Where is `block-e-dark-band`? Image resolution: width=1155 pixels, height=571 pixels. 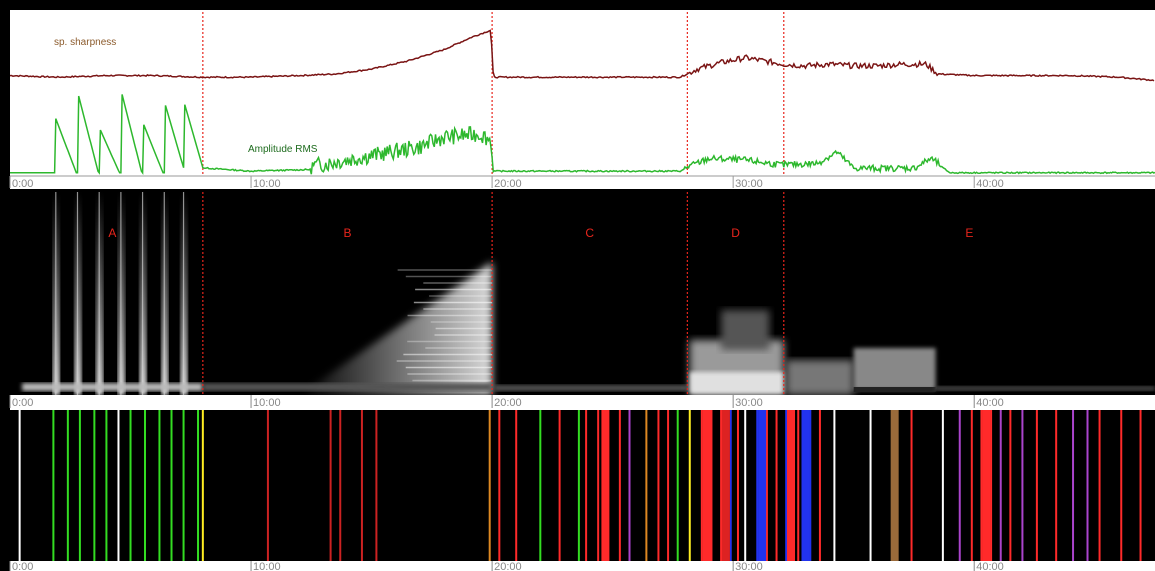 block-e-dark-band is located at coordinates (894, 389).